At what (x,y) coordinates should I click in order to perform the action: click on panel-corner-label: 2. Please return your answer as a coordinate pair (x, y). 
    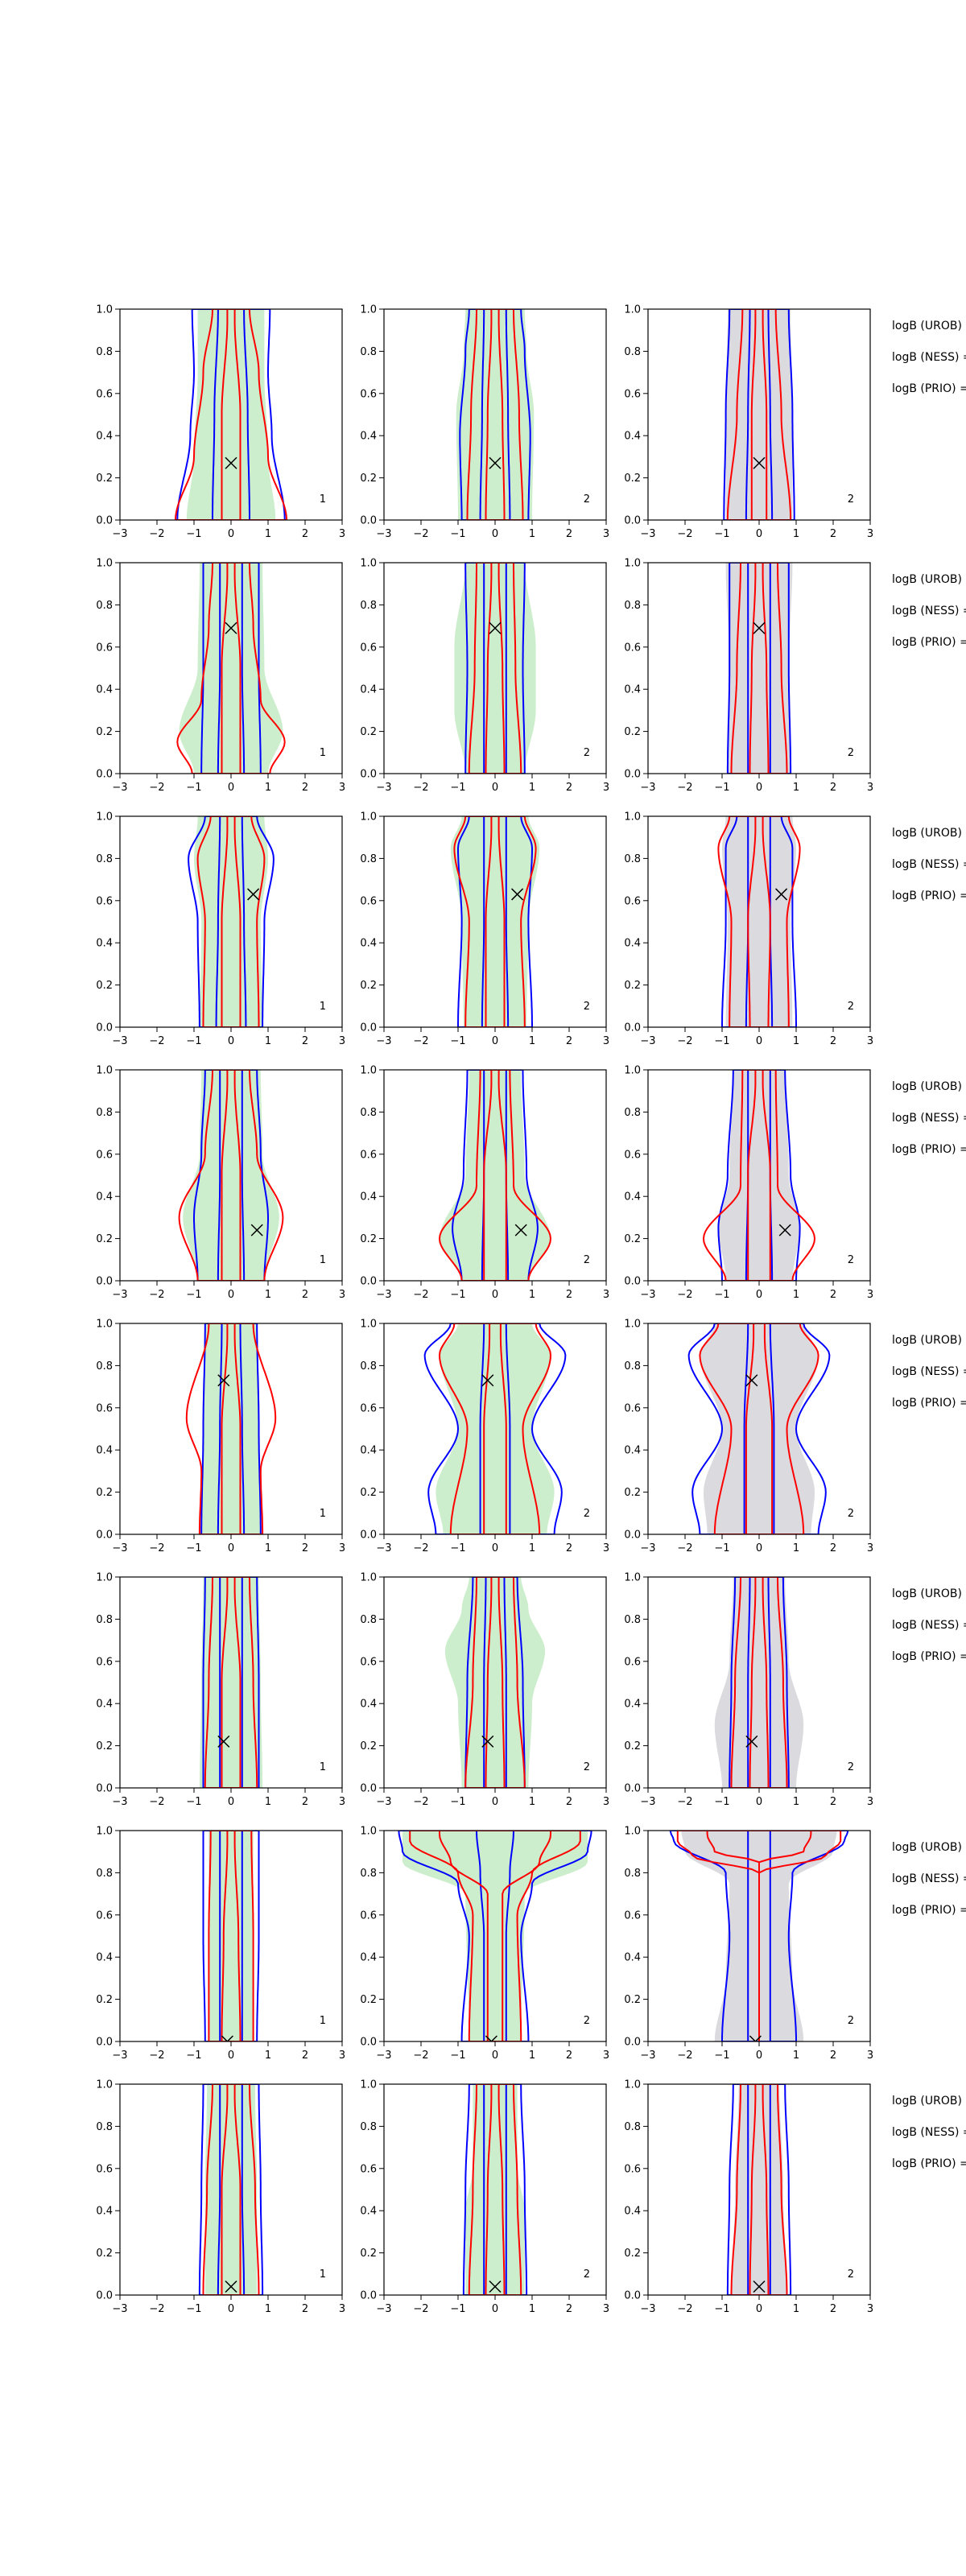
    Looking at the image, I should click on (851, 499).